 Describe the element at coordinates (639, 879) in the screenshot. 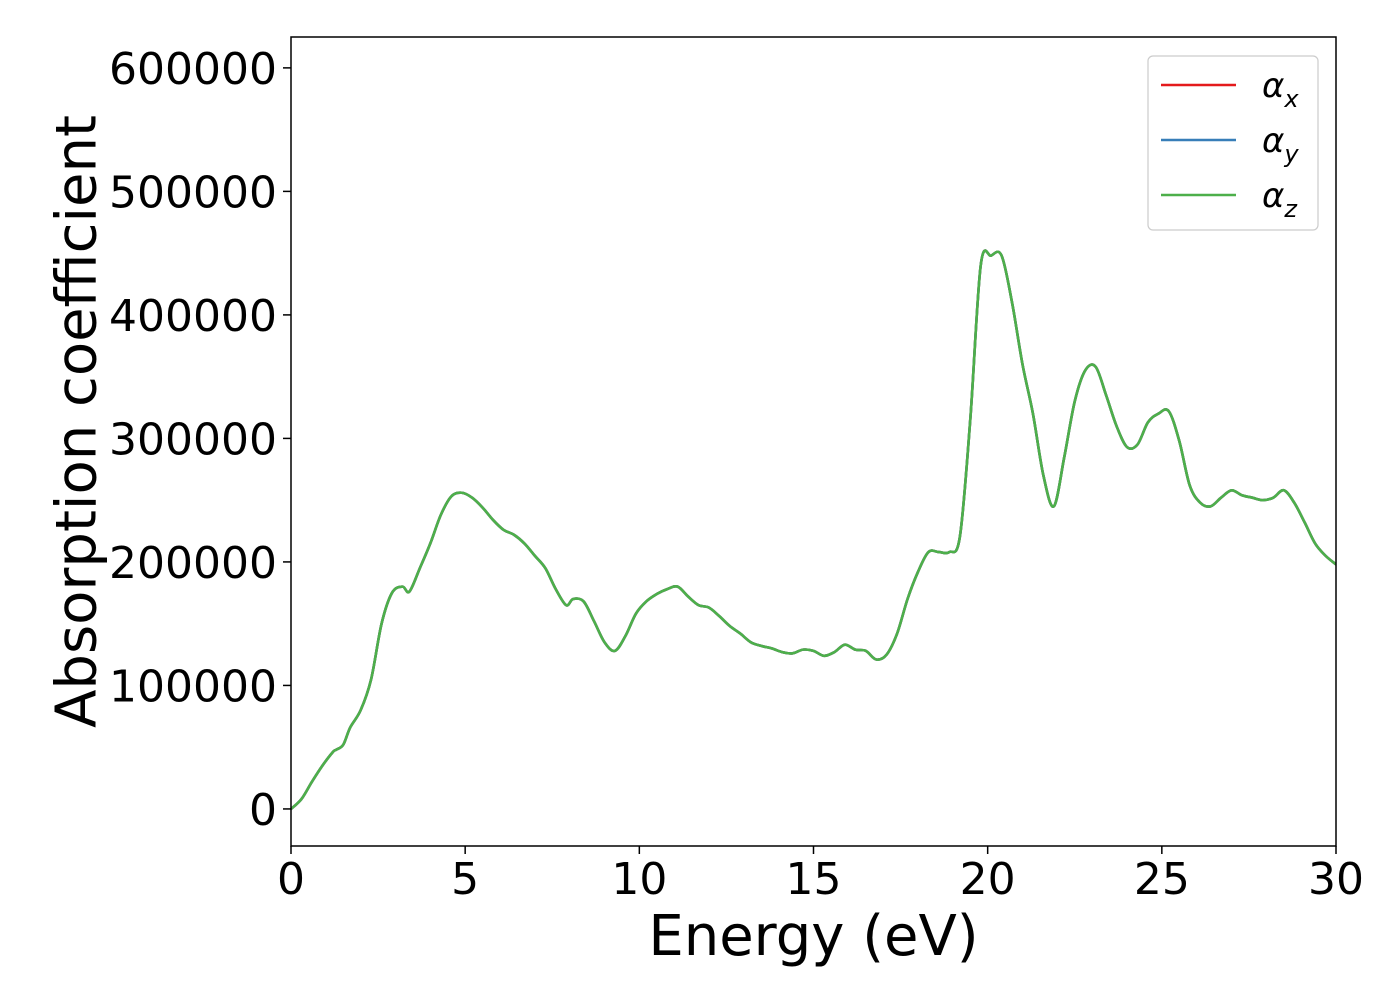

I see `x-tick-label: 10` at that location.